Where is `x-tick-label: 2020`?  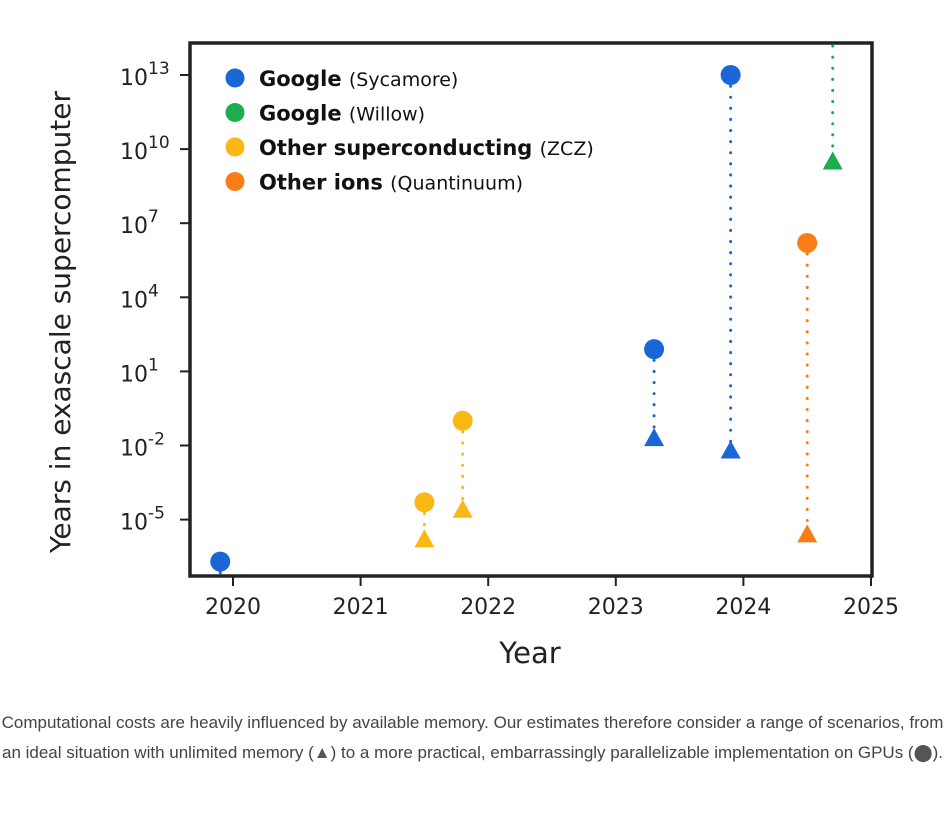
x-tick-label: 2020 is located at coordinates (233, 607).